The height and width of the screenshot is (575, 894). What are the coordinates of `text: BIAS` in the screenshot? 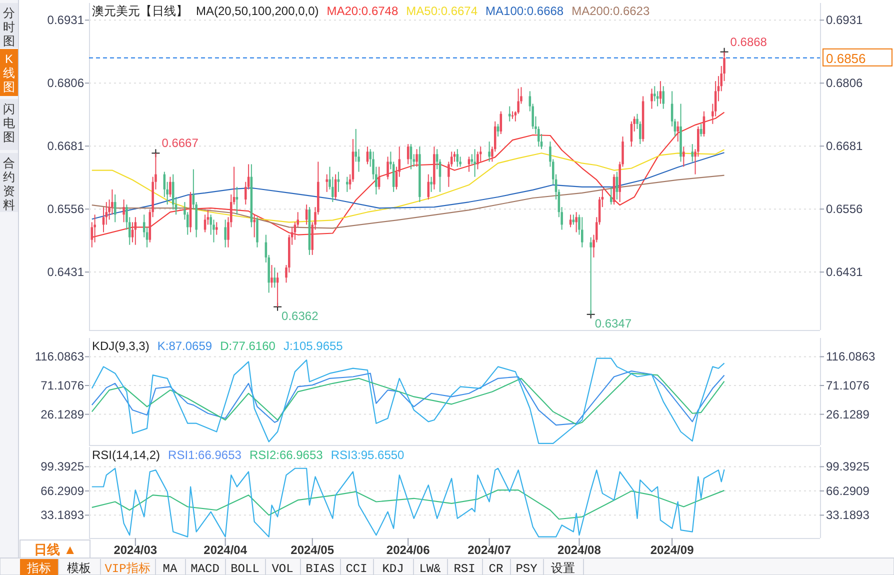 It's located at (320, 568).